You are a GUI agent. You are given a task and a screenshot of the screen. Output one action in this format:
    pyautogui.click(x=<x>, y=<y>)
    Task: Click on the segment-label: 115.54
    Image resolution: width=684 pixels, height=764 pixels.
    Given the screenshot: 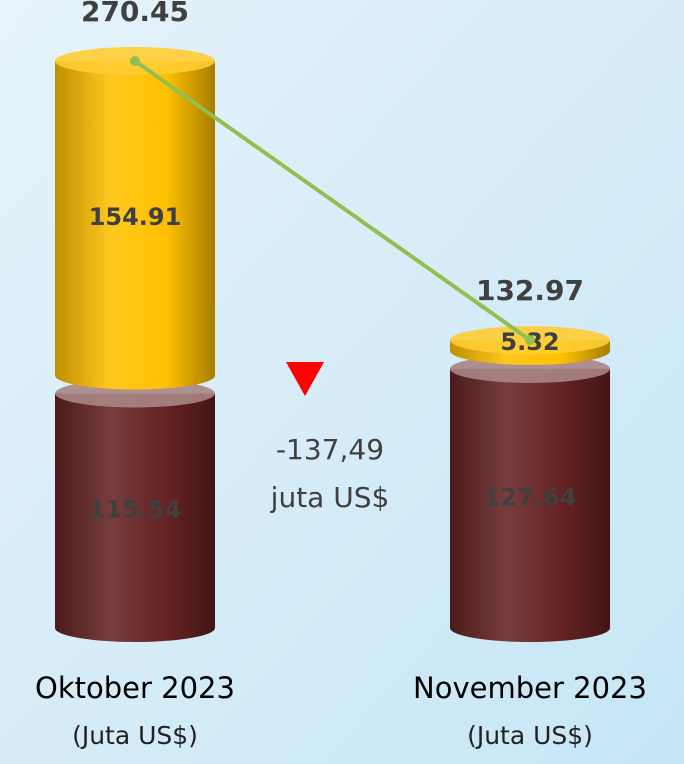 What is the action you would take?
    pyautogui.click(x=135, y=510)
    